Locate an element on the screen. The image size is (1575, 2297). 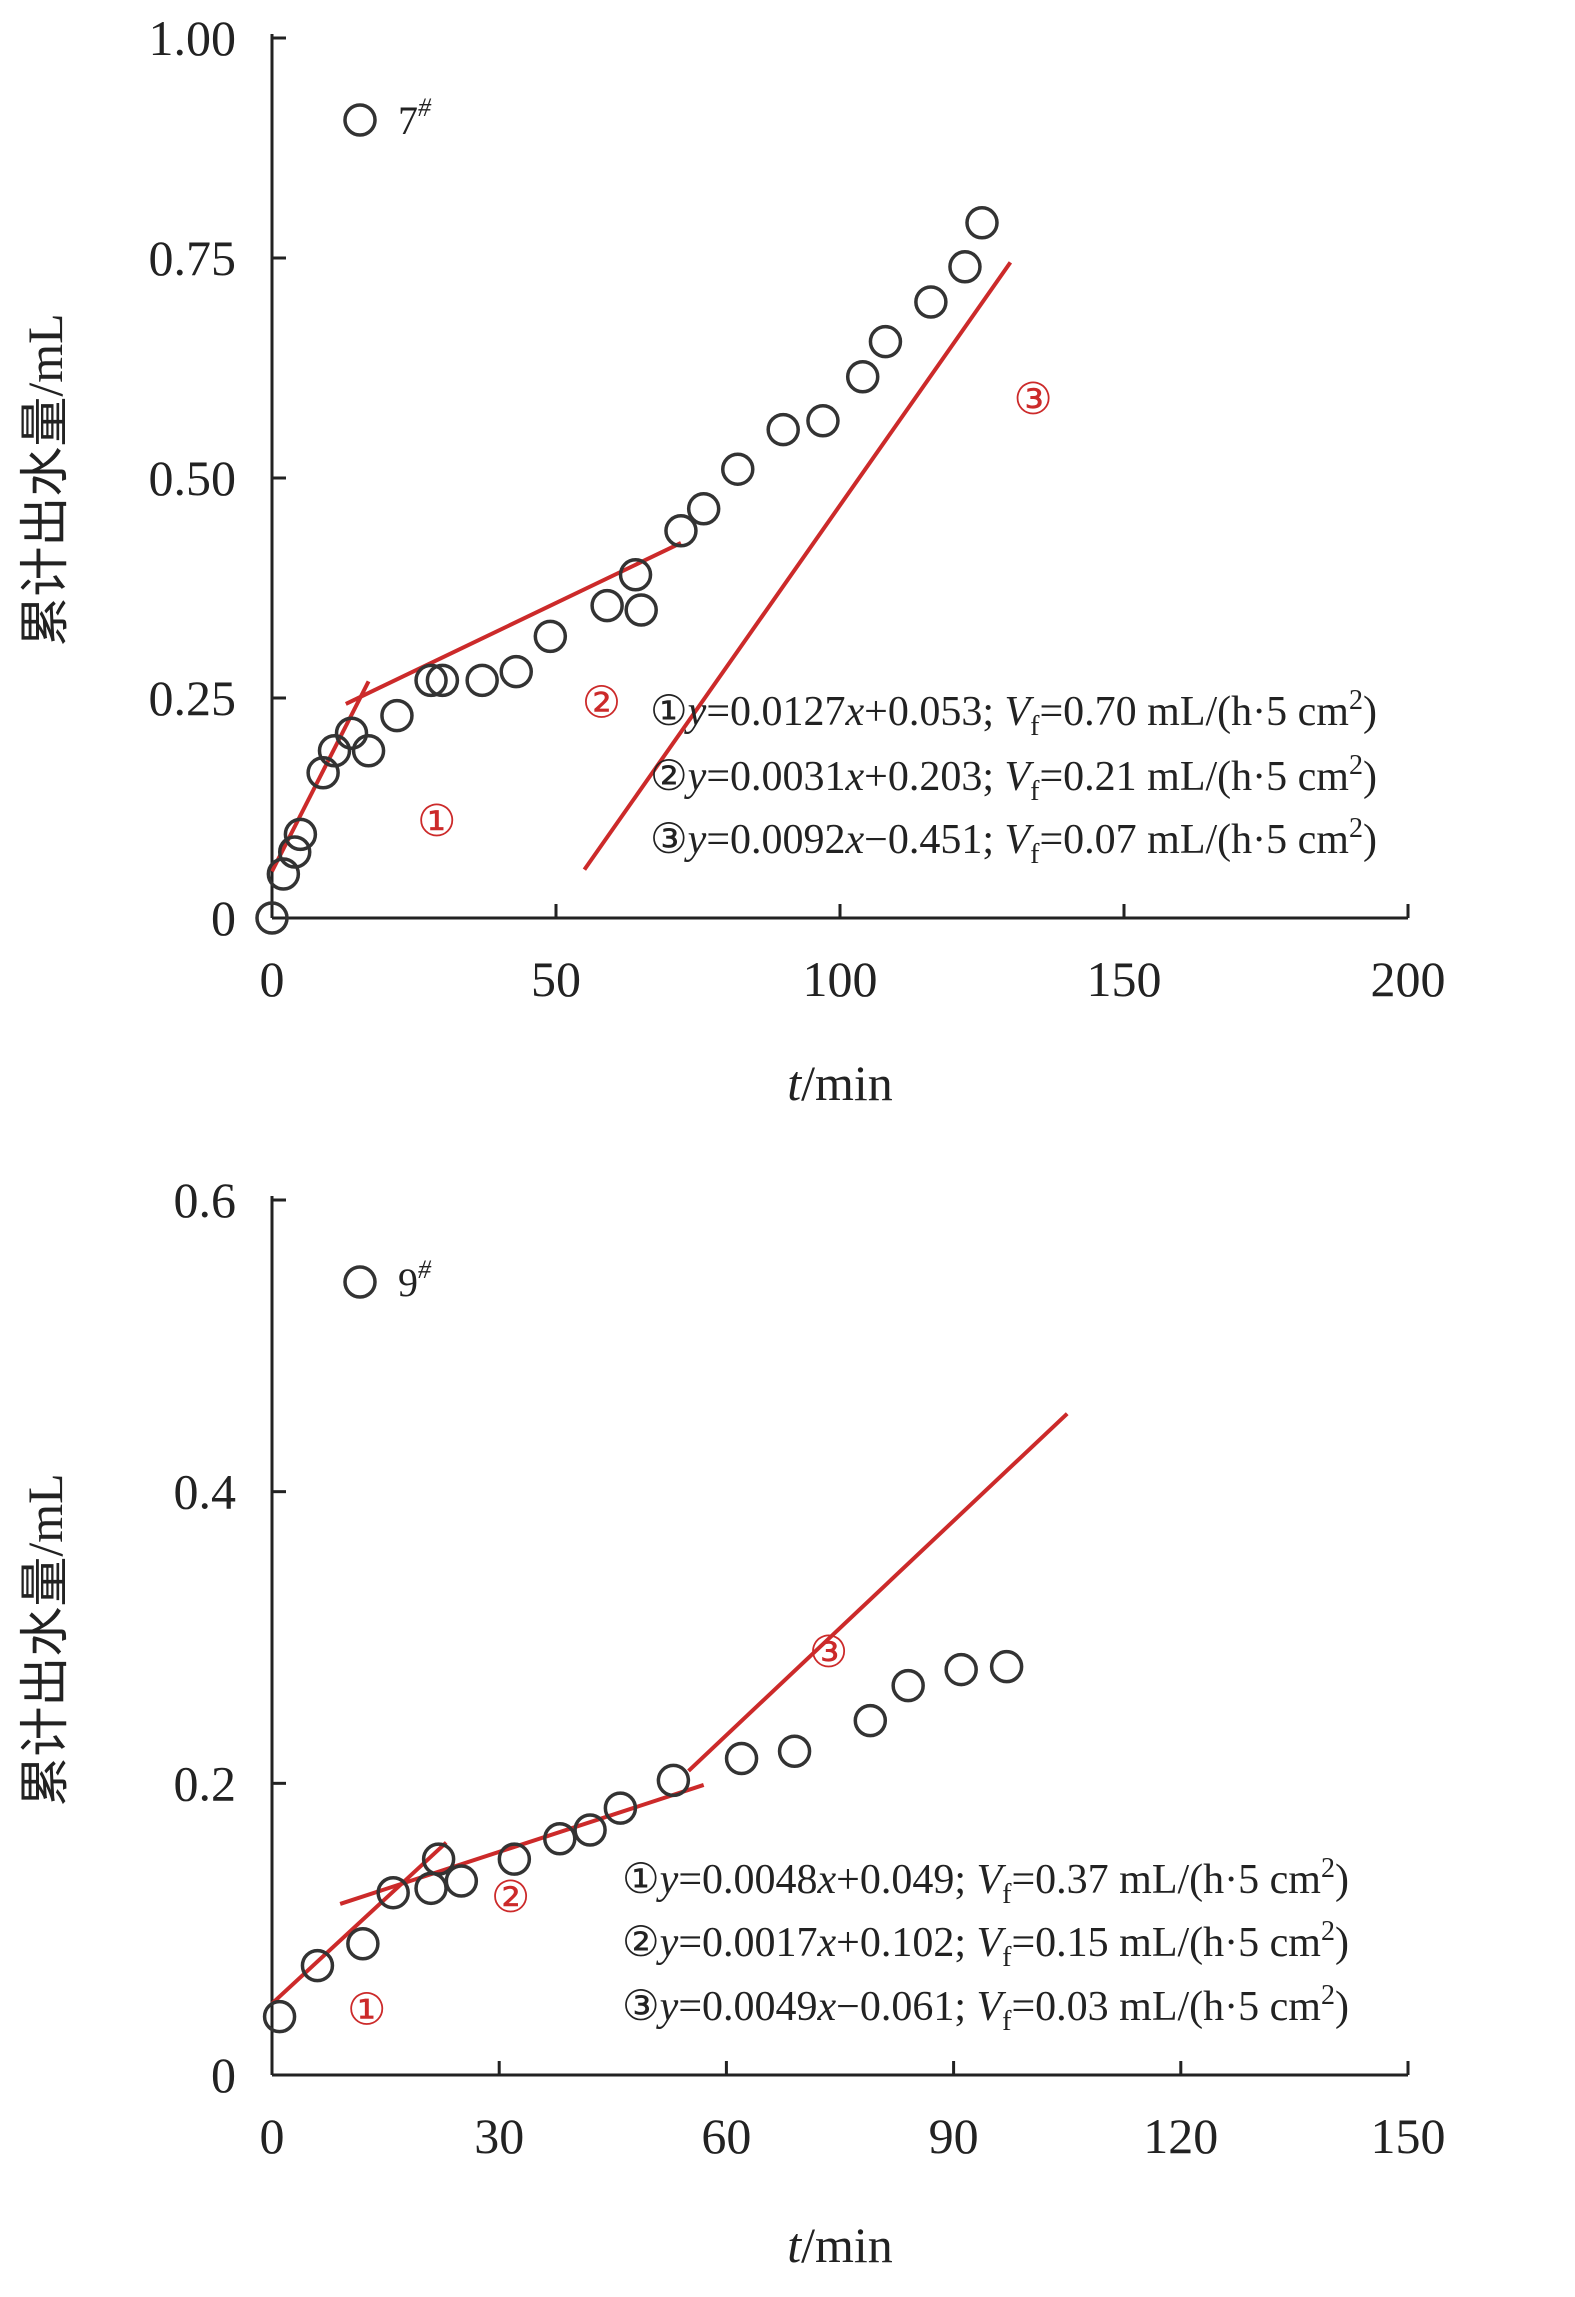
equation-intercept: −0.451; is located at coordinates (934, 840).